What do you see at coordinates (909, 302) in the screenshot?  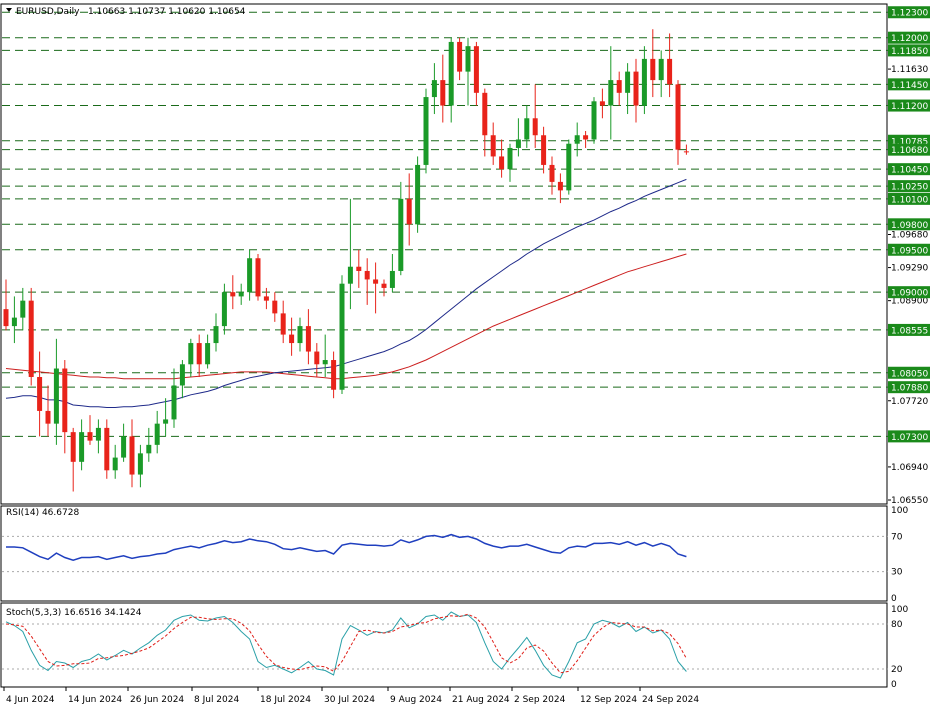 I see `price-tick-label: 1.08900` at bounding box center [909, 302].